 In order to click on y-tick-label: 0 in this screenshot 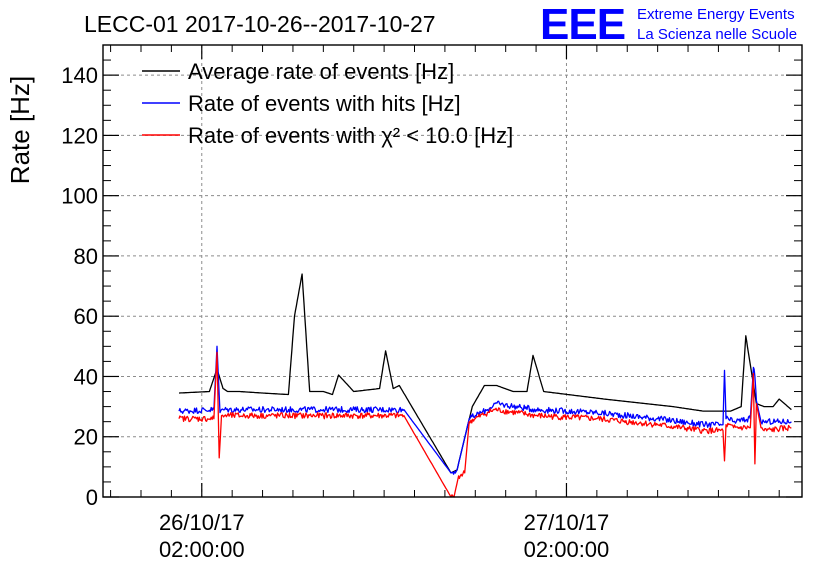, I will do `click(92, 497)`.